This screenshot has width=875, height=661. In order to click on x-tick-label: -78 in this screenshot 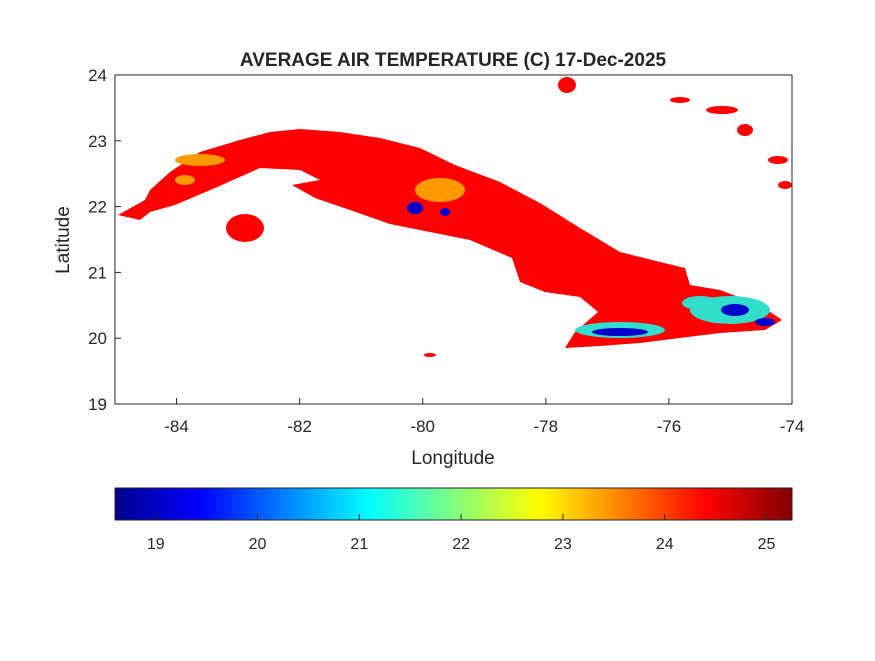, I will do `click(546, 426)`.